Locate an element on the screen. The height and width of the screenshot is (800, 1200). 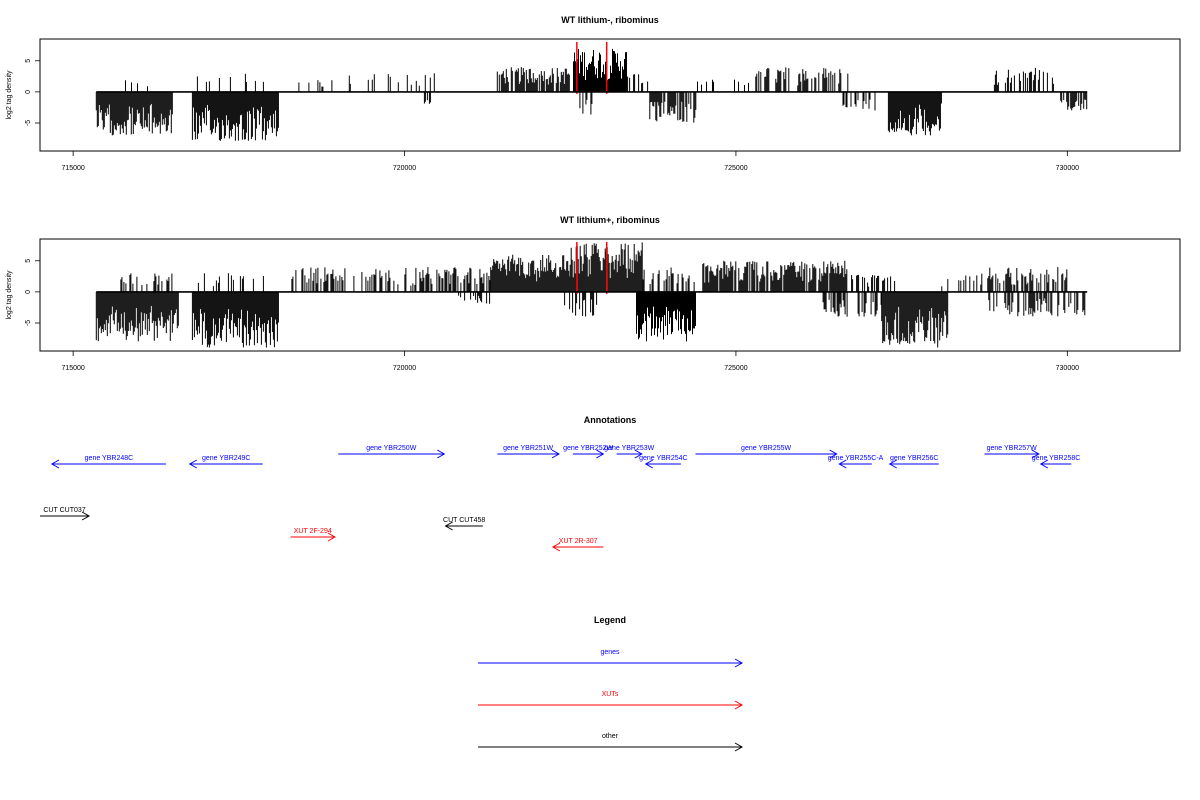
legend-item-gene: genes is located at coordinates (611, 658).